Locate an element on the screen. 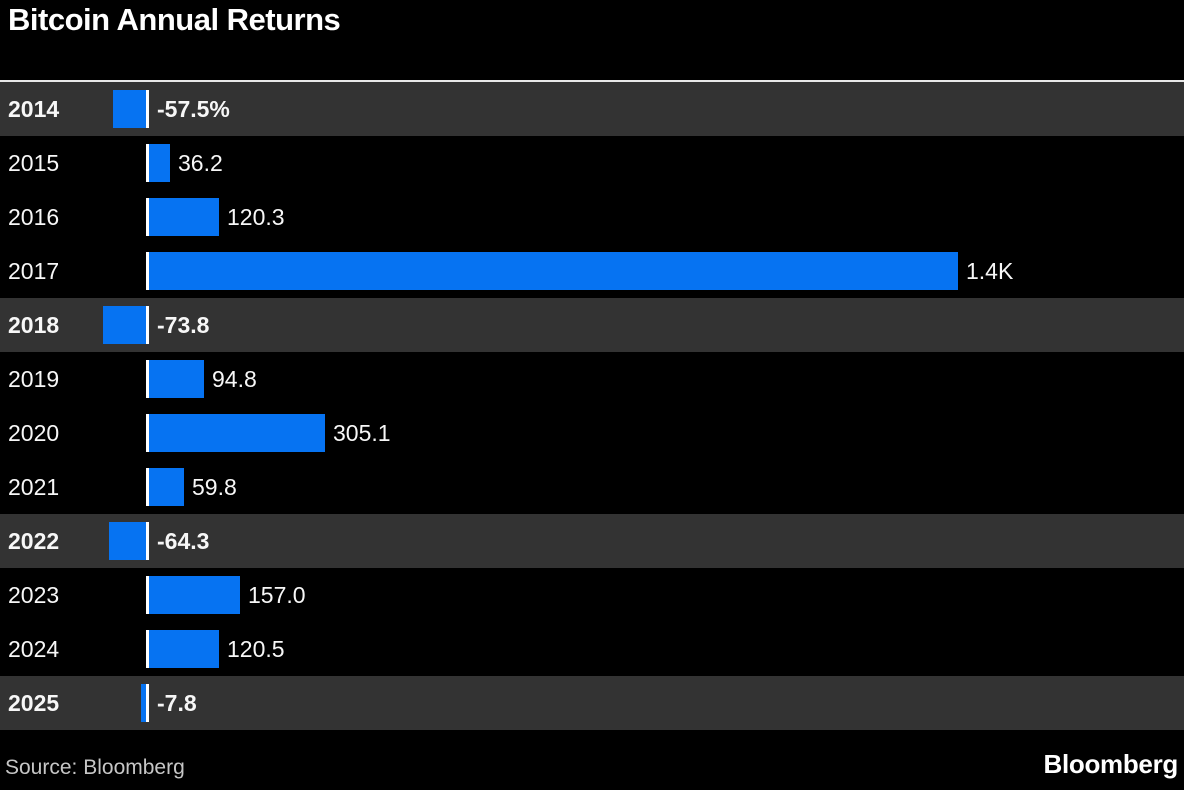  year-label: 2021 is located at coordinates (34, 487).